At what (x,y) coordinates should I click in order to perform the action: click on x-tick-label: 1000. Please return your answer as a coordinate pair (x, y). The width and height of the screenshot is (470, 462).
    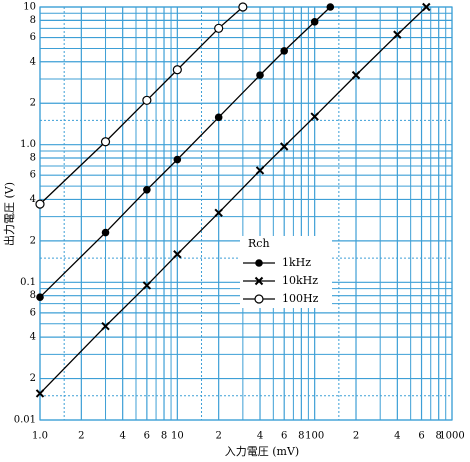
    Looking at the image, I should click on (451, 436).